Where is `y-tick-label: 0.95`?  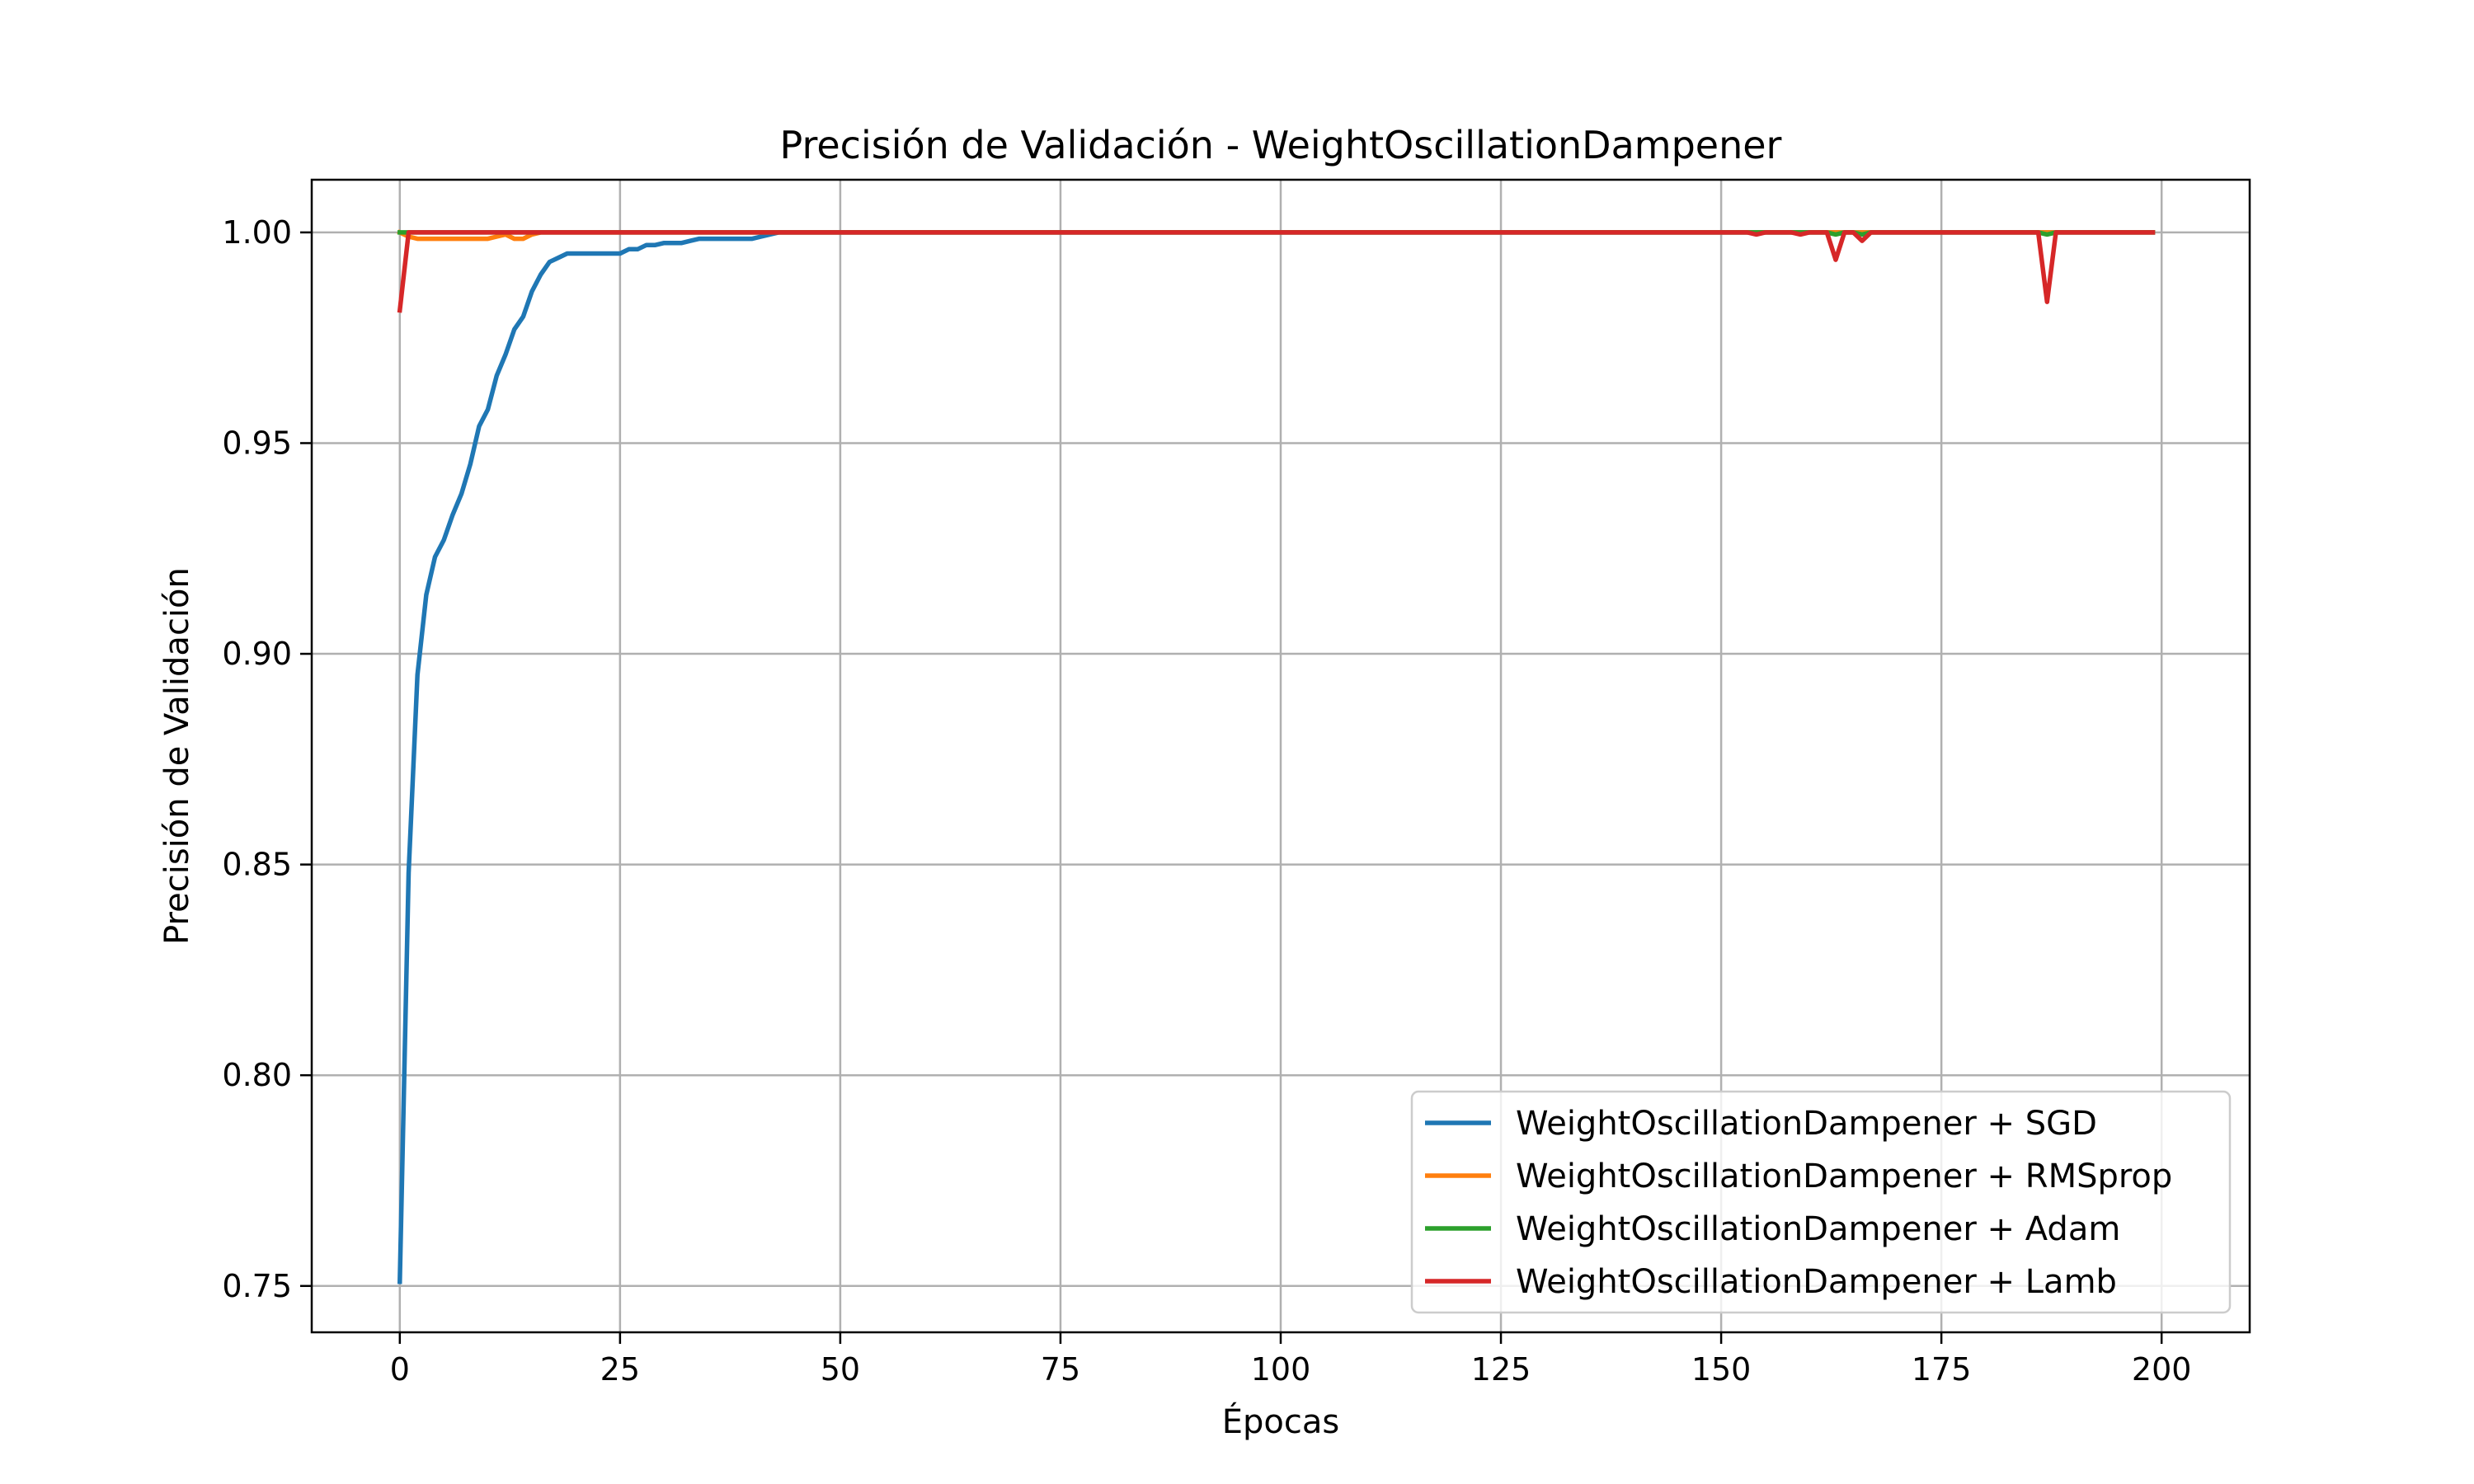 y-tick-label: 0.95 is located at coordinates (257, 443).